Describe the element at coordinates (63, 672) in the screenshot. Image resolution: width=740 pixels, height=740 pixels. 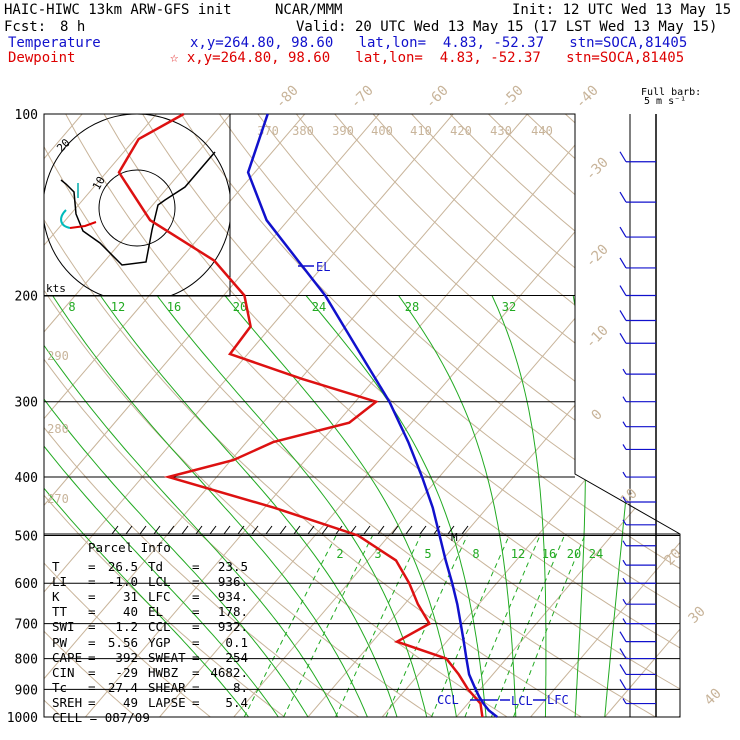
I see `parcel-label: CIN` at that location.